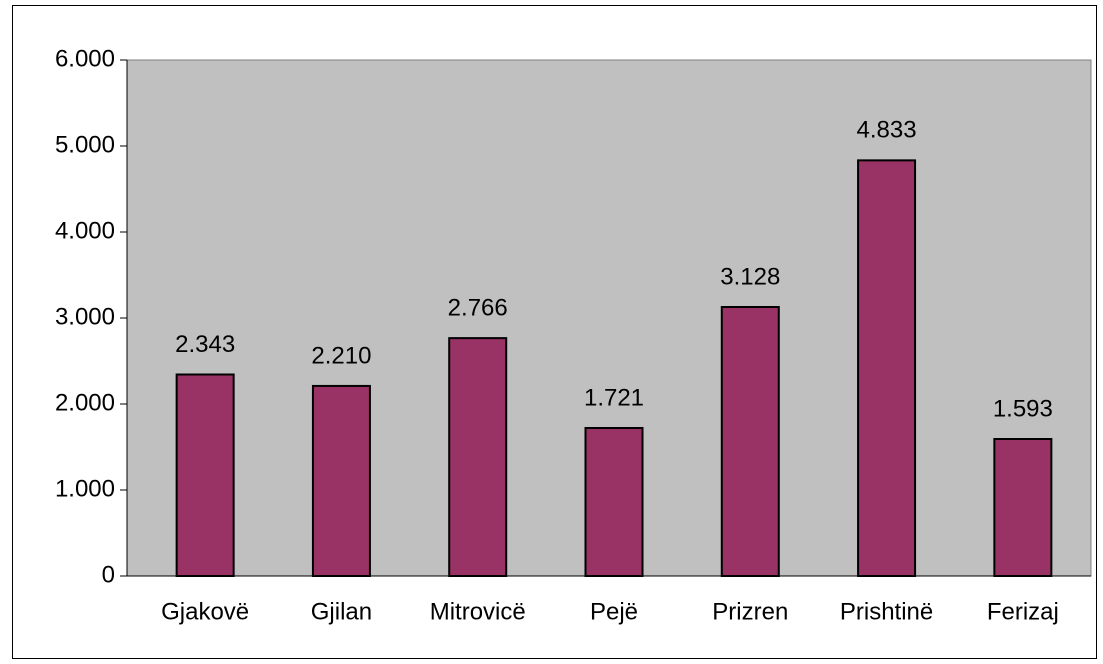 This screenshot has width=1103, height=664. What do you see at coordinates (205, 611) in the screenshot?
I see `x-tick-label: Gjakovë` at bounding box center [205, 611].